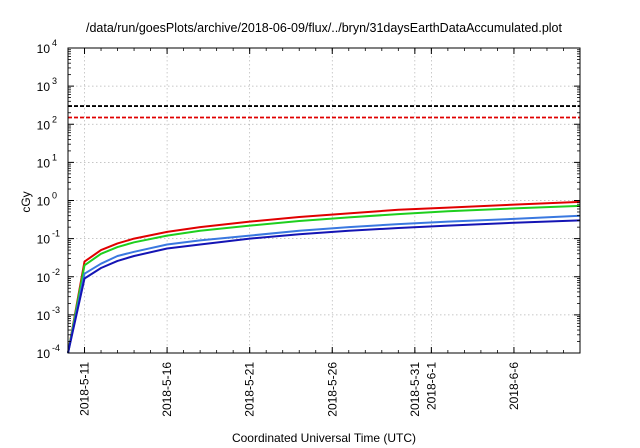 This screenshot has height=448, width=640. I want to click on y-tick-label-exponent: 0, so click(54, 196).